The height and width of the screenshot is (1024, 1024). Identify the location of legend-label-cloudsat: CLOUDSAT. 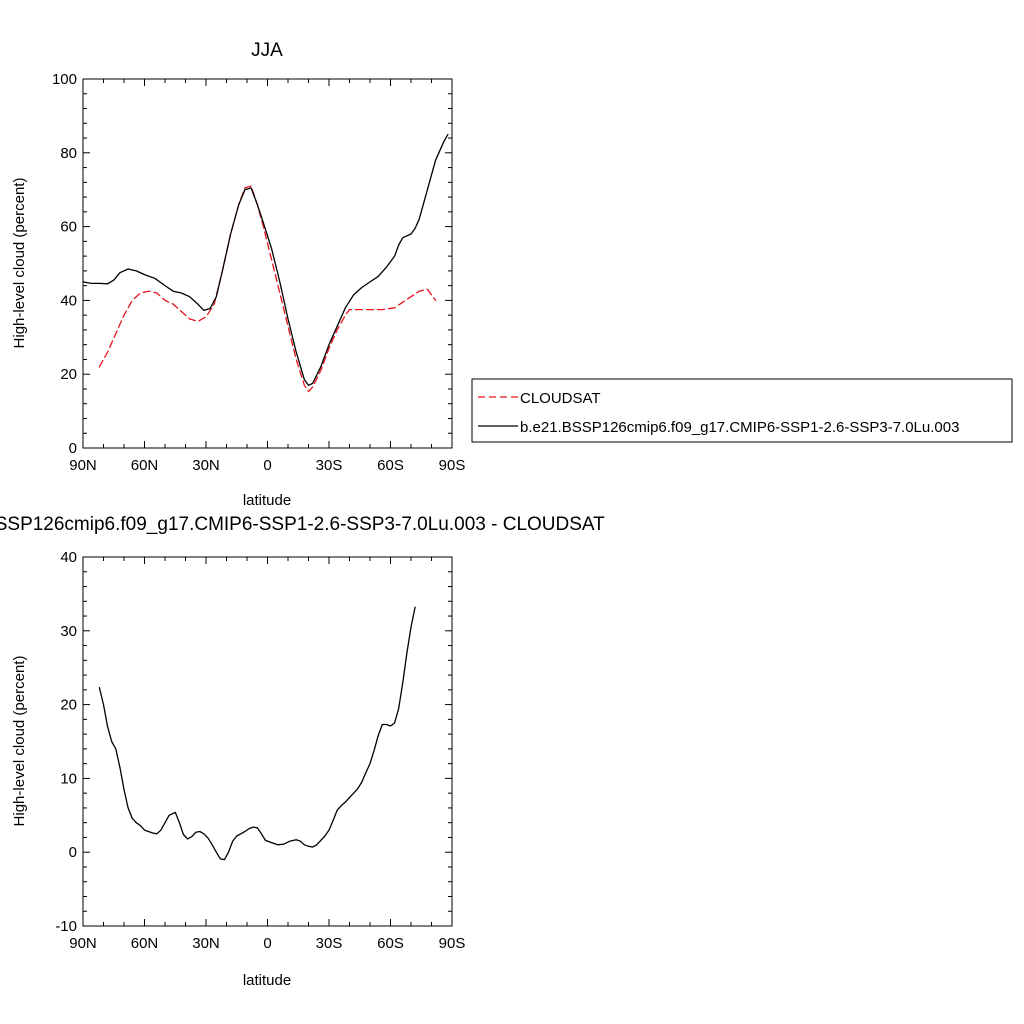
(560, 398).